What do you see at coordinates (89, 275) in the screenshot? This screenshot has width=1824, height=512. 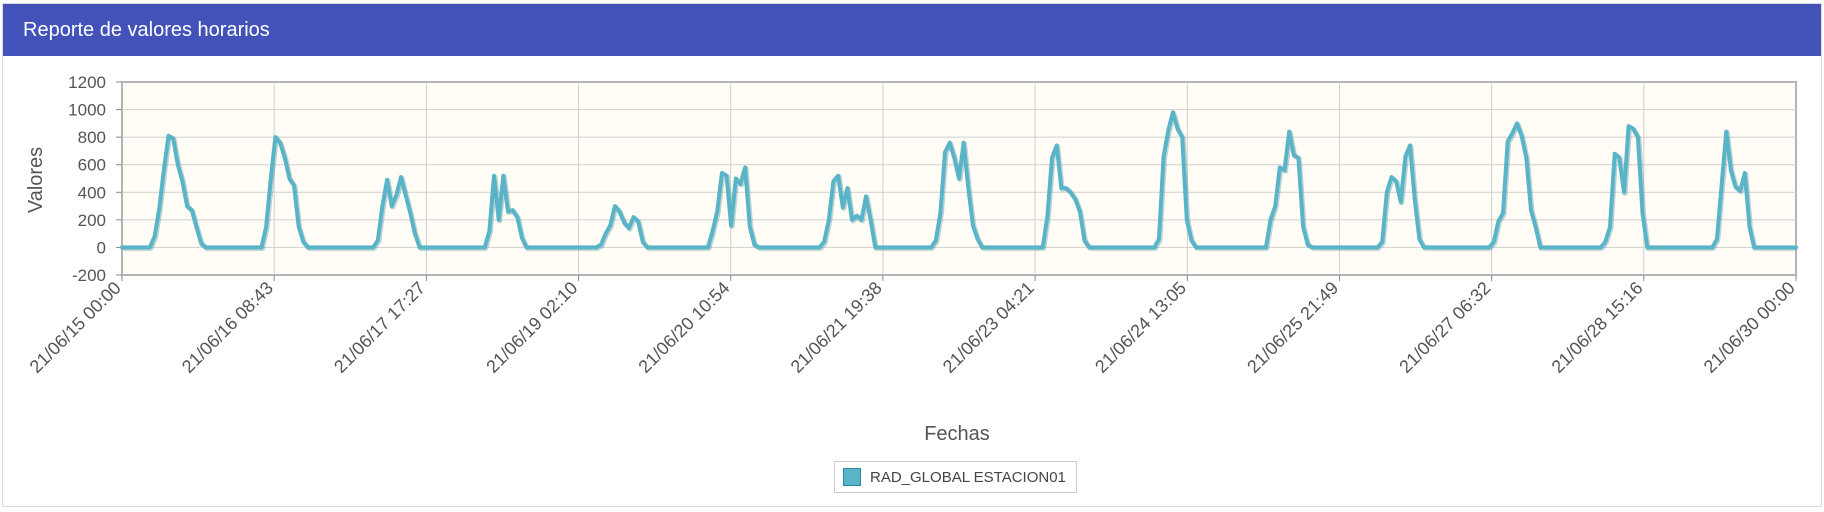 I see `y-tick-label: -200` at bounding box center [89, 275].